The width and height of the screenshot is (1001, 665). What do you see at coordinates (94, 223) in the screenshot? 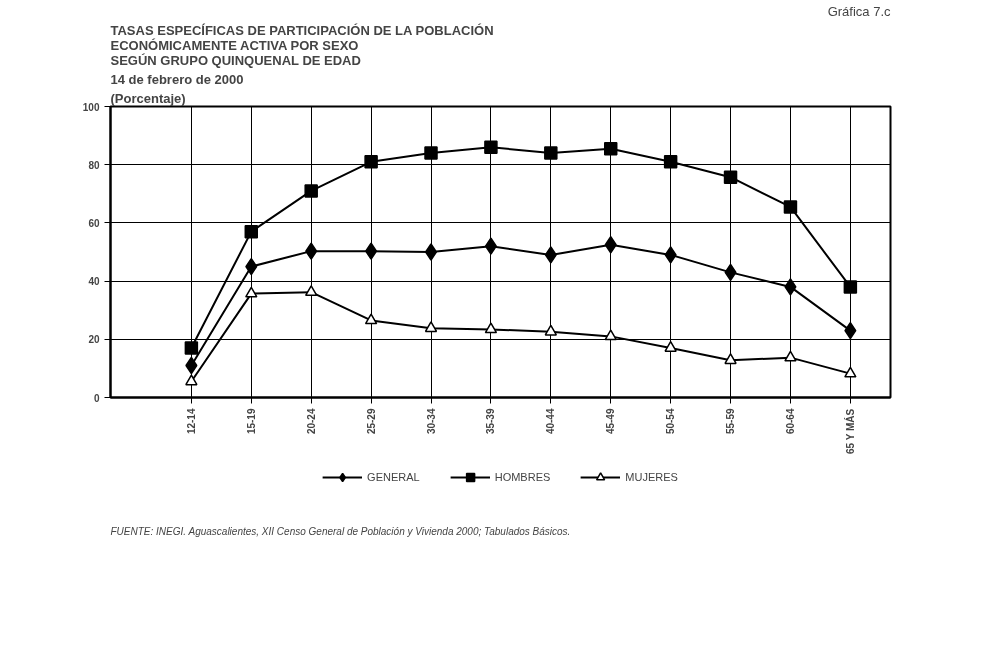
I see `y-tick-label: 60` at bounding box center [94, 223].